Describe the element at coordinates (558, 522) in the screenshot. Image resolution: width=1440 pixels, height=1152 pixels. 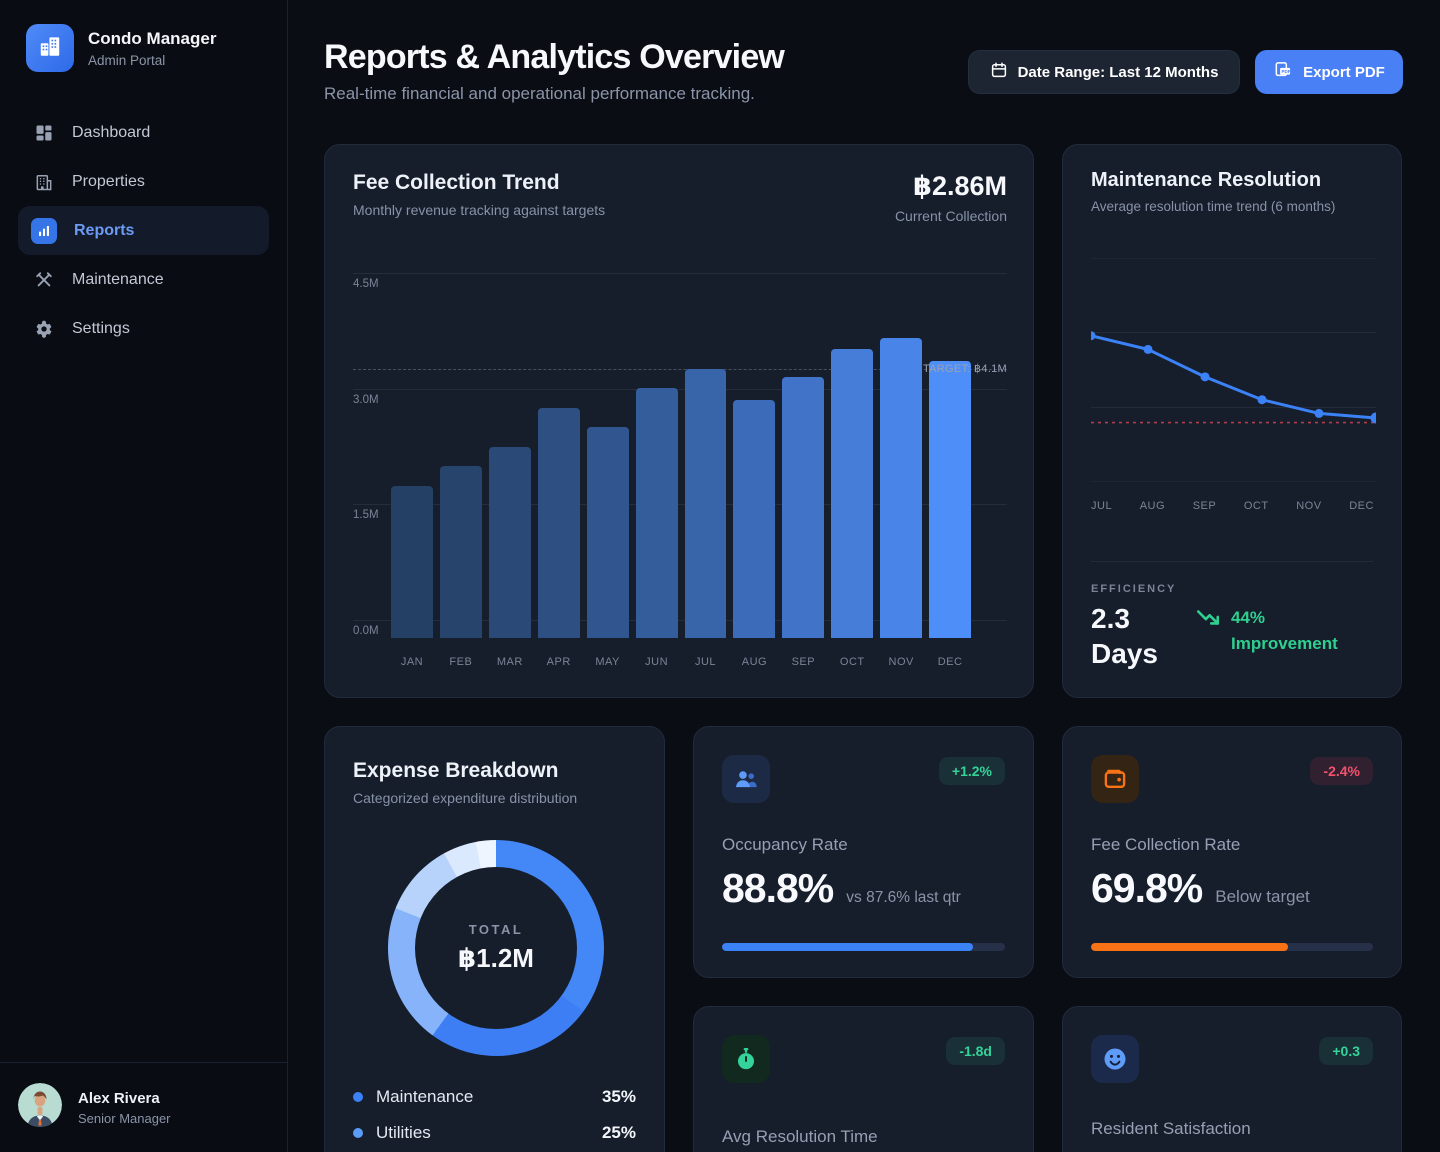
I see `bar-apr` at that location.